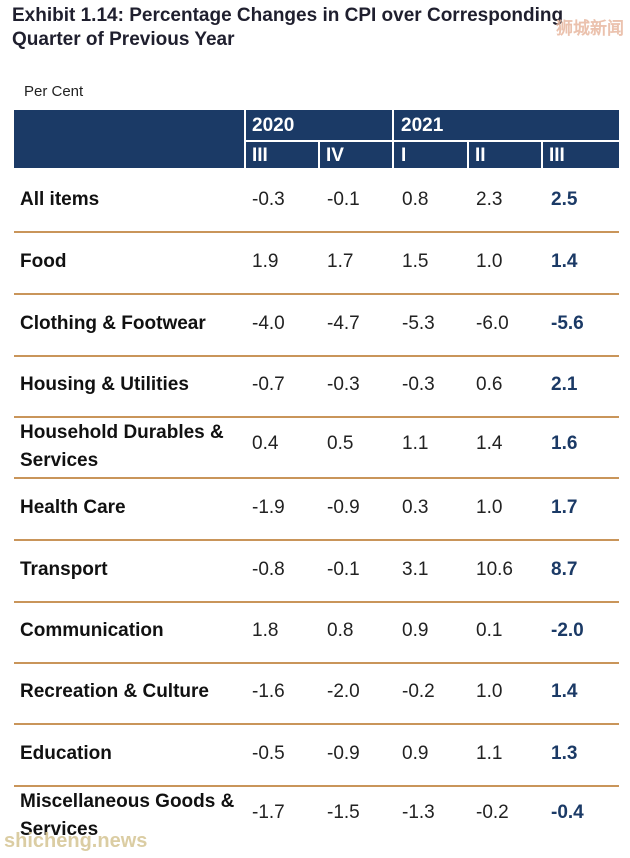 The height and width of the screenshot is (858, 630). I want to click on table-row: Health Care -1.9 -0.9 0.3 1.0 1.7, so click(316, 508).